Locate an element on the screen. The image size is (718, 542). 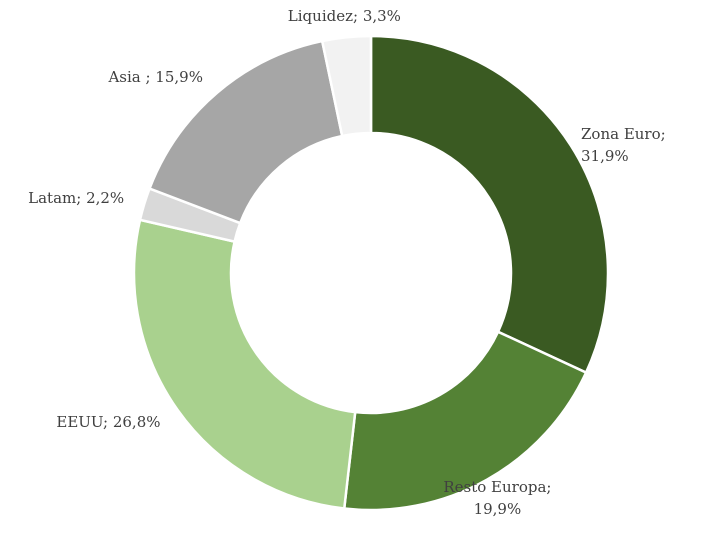
data-label: Asia ; 15,9% is located at coordinates (155, 76).